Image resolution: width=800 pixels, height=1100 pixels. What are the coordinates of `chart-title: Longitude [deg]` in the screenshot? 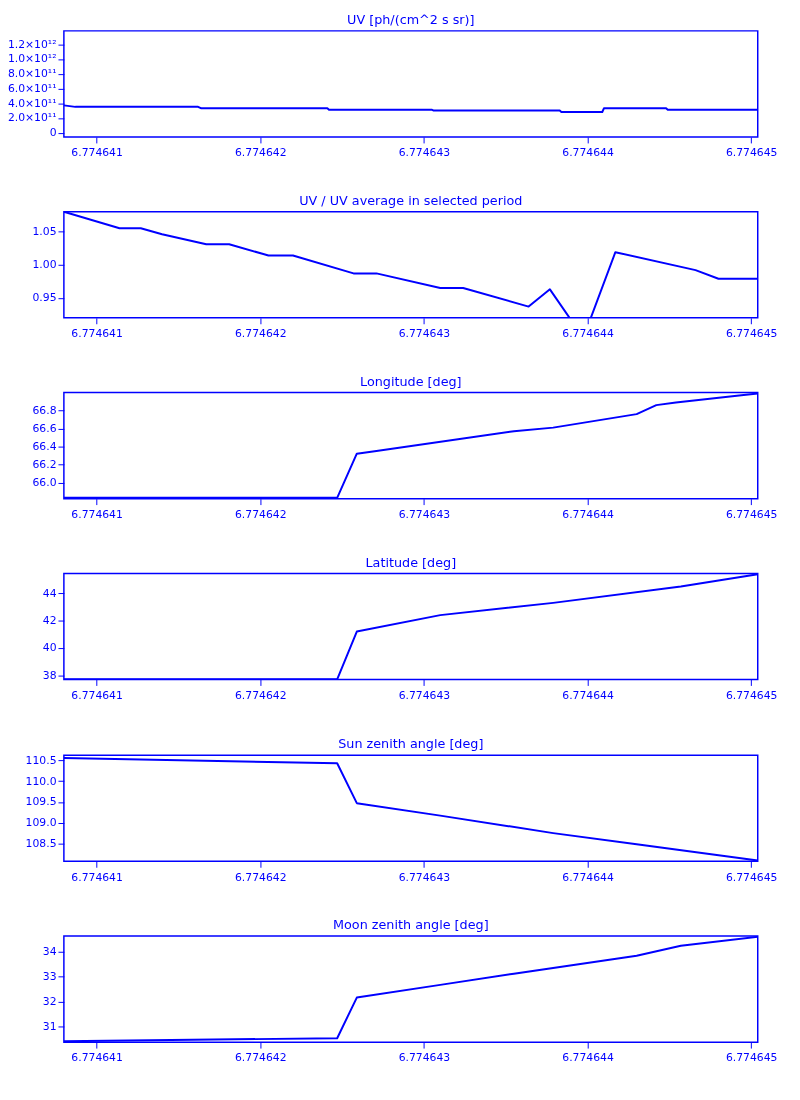 It's located at (411, 381).